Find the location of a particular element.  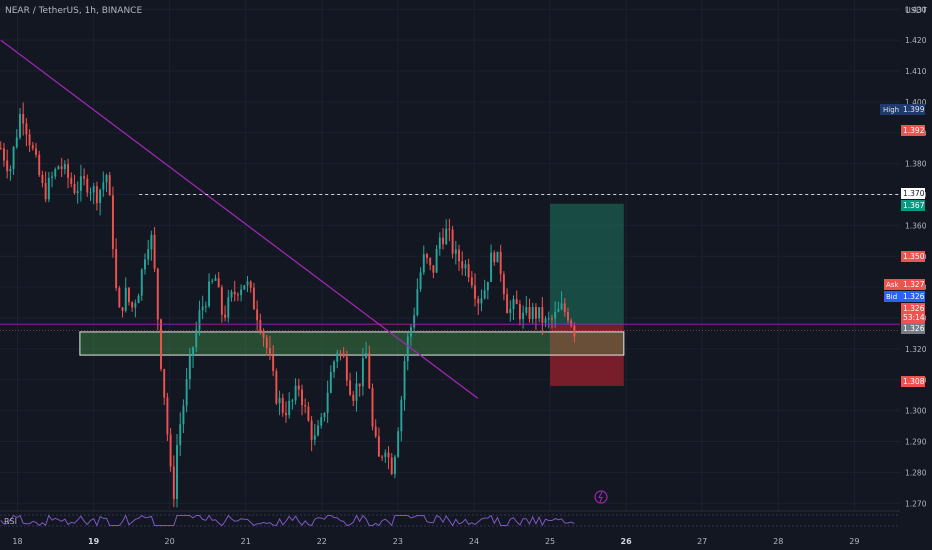

ask-badge: Ask 1.327 is located at coordinates (904, 284).